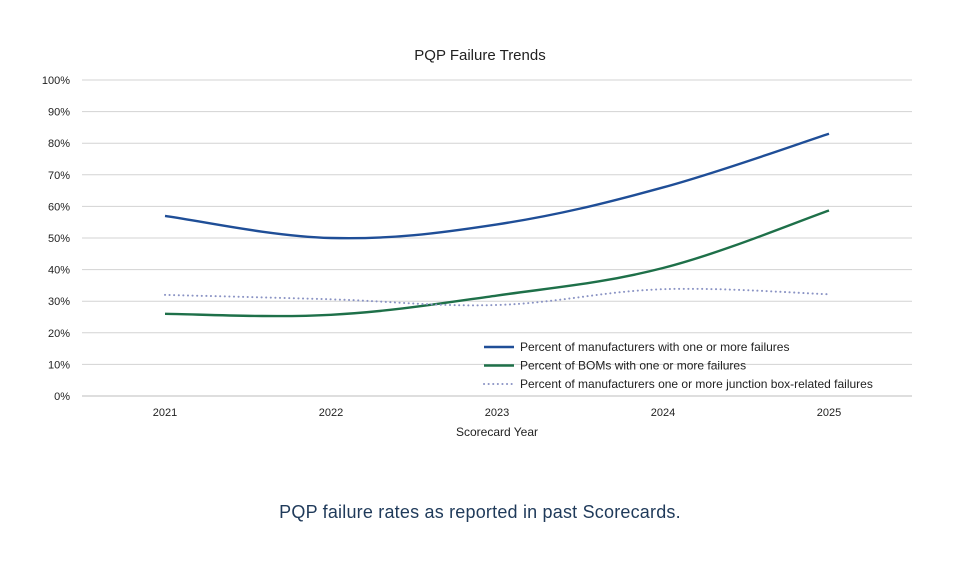  I want to click on x-tick-label: 2025, so click(829, 413).